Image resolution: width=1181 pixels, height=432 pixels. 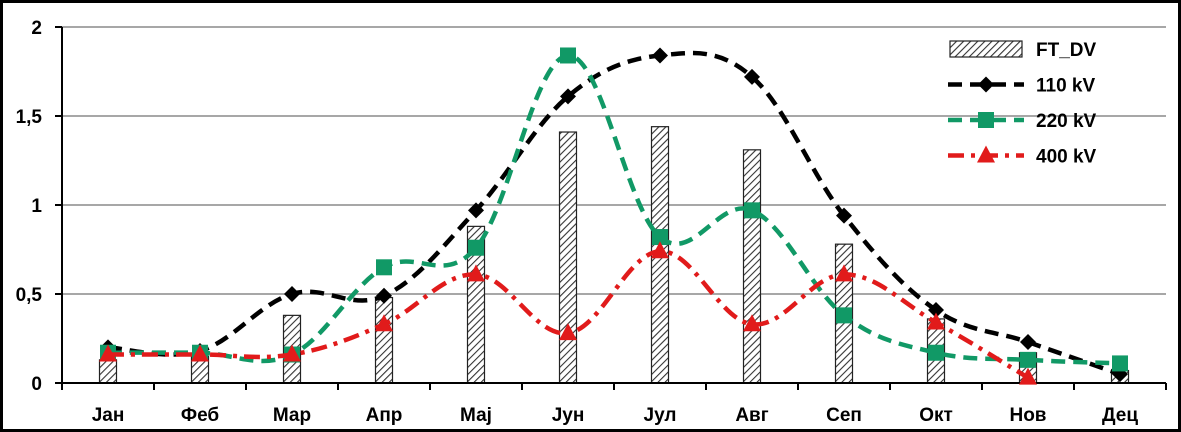 I want to click on legend-label: 220 kV, so click(x=1066, y=121).